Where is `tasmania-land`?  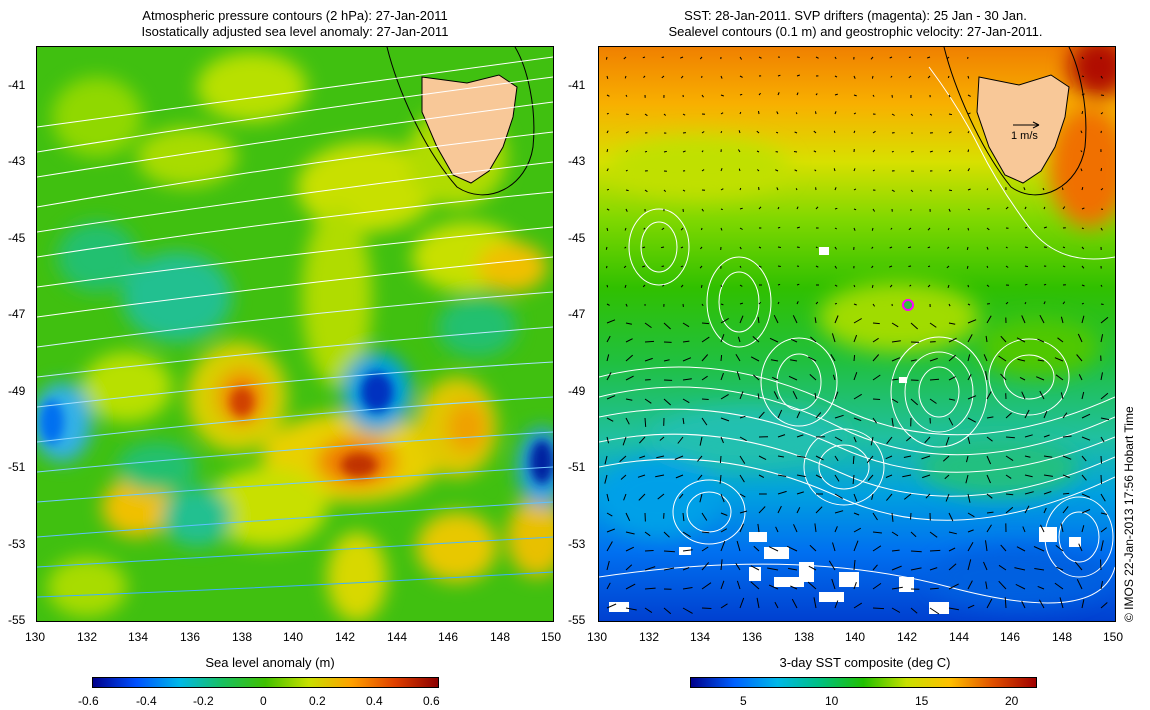 tasmania-land is located at coordinates (460, 121).